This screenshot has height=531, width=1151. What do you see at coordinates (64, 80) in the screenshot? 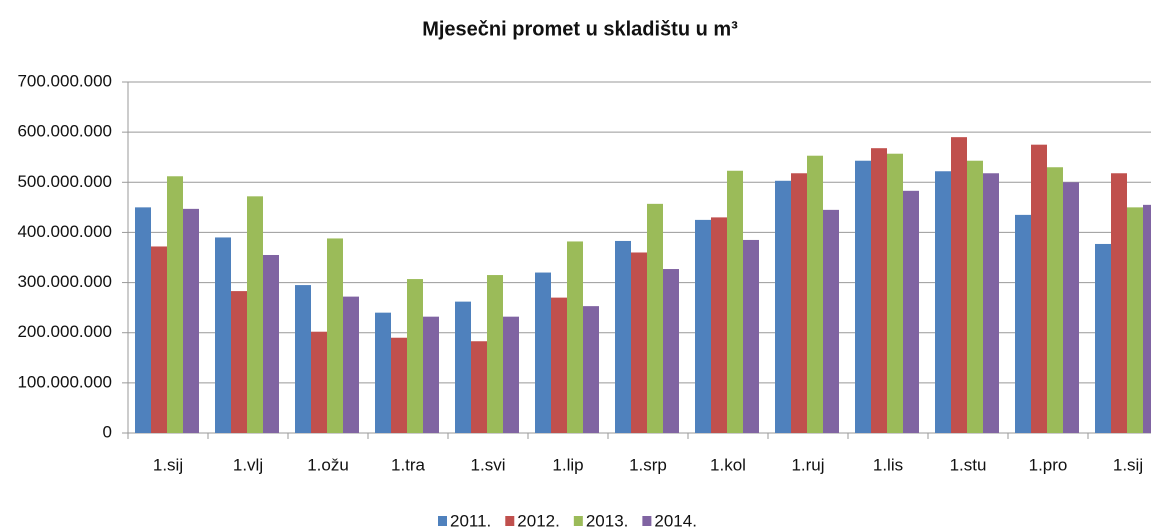
I see `y-tick-label: 700.000.000` at bounding box center [64, 80].